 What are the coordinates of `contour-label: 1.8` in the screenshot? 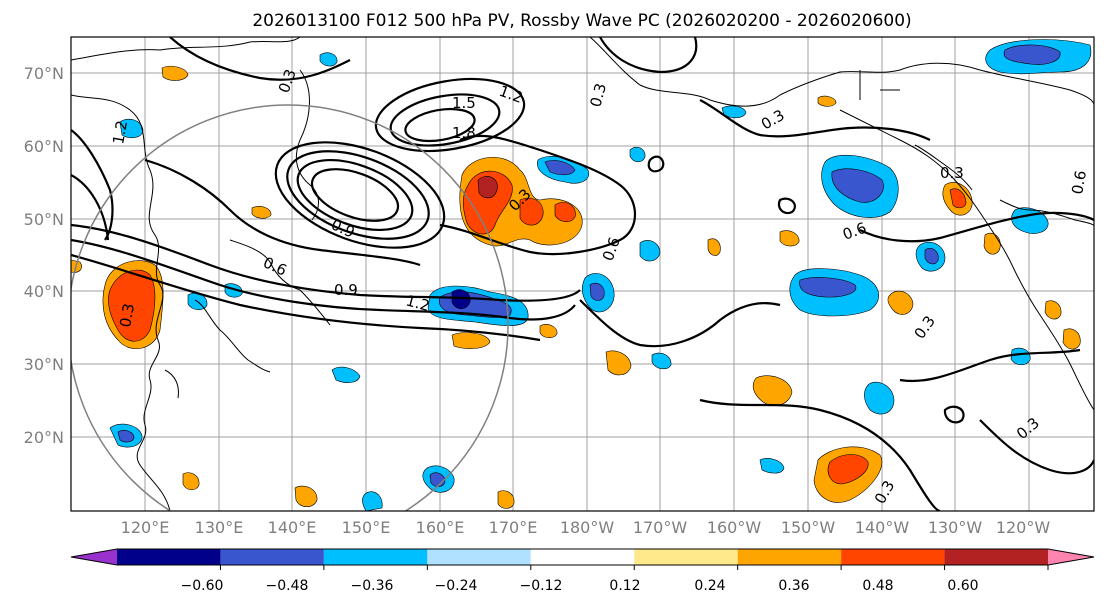 It's located at (464, 133).